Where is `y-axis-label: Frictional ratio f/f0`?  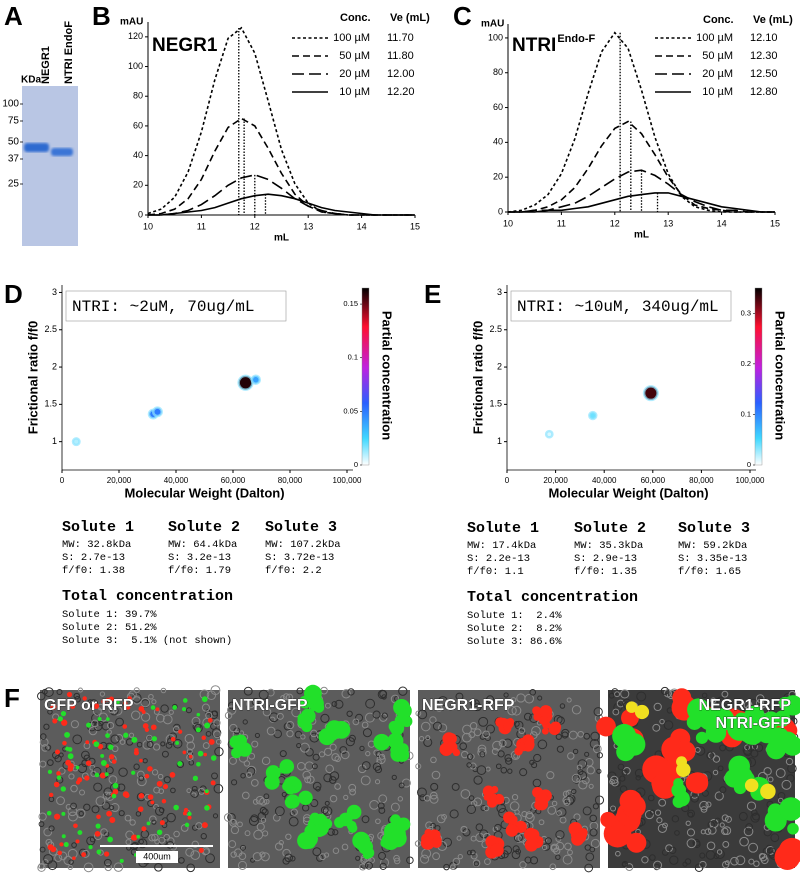 y-axis-label: Frictional ratio f/f0 is located at coordinates (477, 377).